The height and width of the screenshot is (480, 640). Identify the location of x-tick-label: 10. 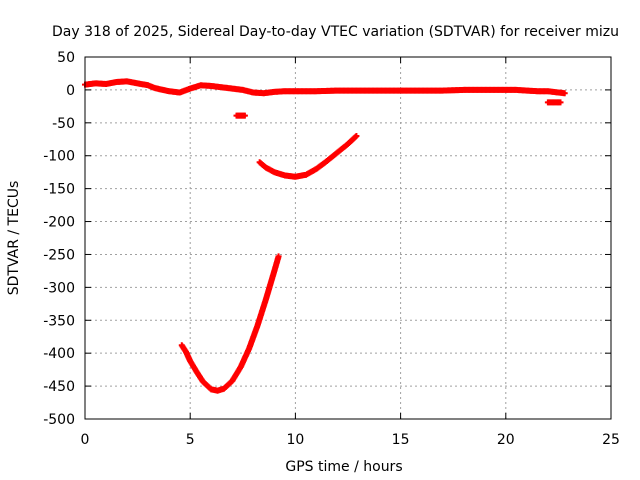
(295, 440).